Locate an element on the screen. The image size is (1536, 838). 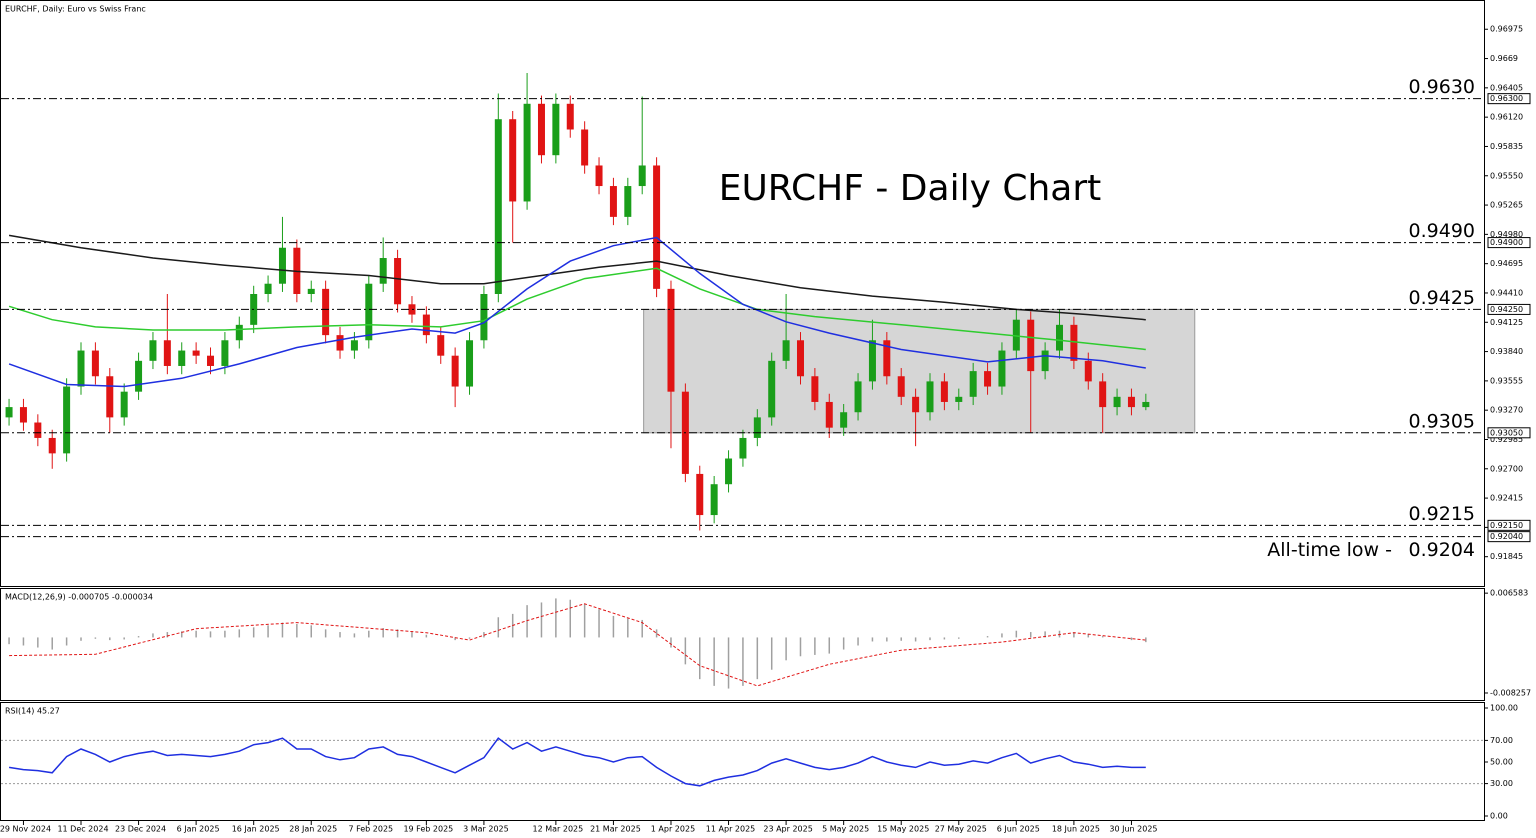
x-tick-label: 27 May 2025 is located at coordinates (961, 829).